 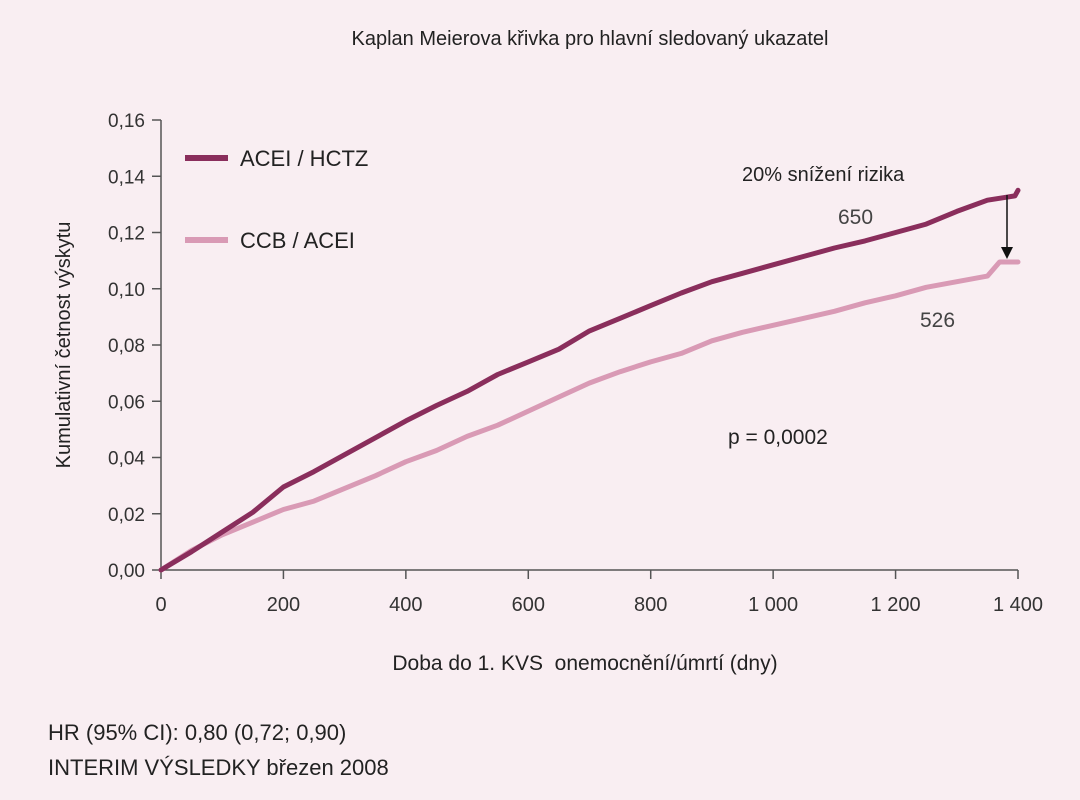 What do you see at coordinates (584, 663) in the screenshot?
I see `x-axis-label: Doba do 1. KVS onemocnění/úmrtí (dny)` at bounding box center [584, 663].